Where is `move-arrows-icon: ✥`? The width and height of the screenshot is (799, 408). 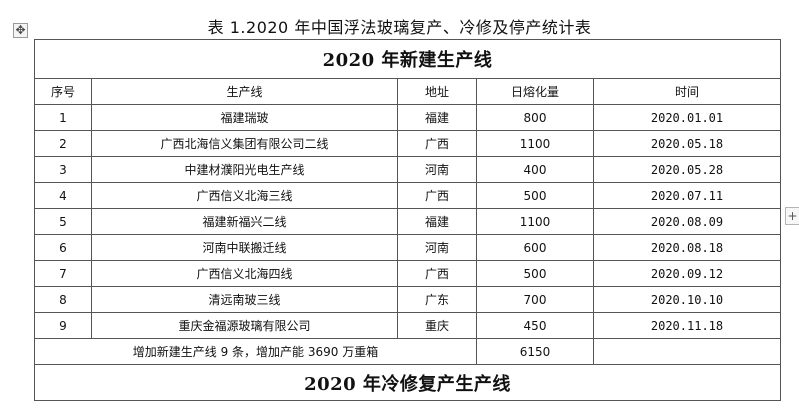
move-arrows-icon: ✥ is located at coordinates (20, 30).